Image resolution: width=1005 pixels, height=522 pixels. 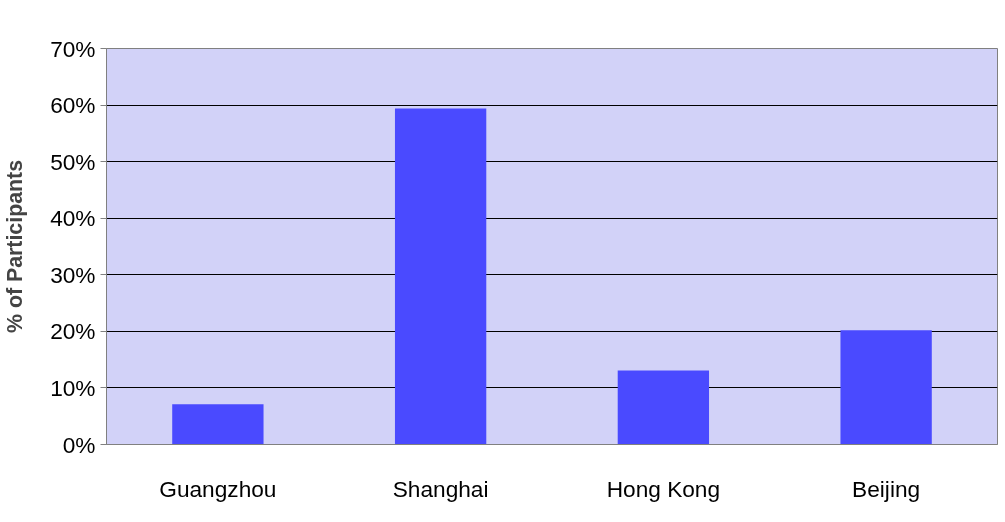 I want to click on y-tick-label: 30%, so click(x=73, y=274).